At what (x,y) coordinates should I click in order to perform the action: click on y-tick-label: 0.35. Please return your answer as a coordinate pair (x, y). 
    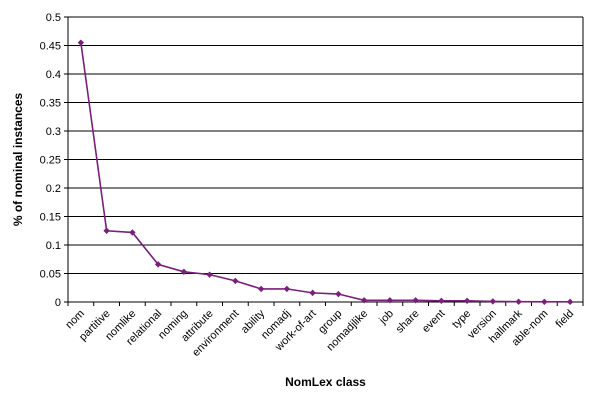
    Looking at the image, I should click on (50, 104).